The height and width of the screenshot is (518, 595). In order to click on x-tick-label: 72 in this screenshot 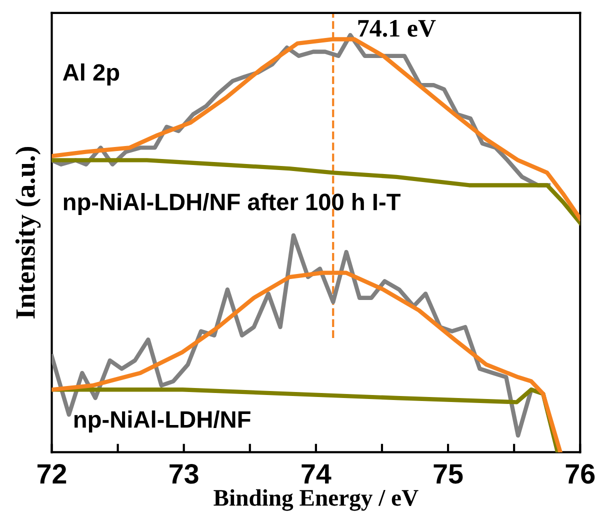, I will do `click(52, 474)`.